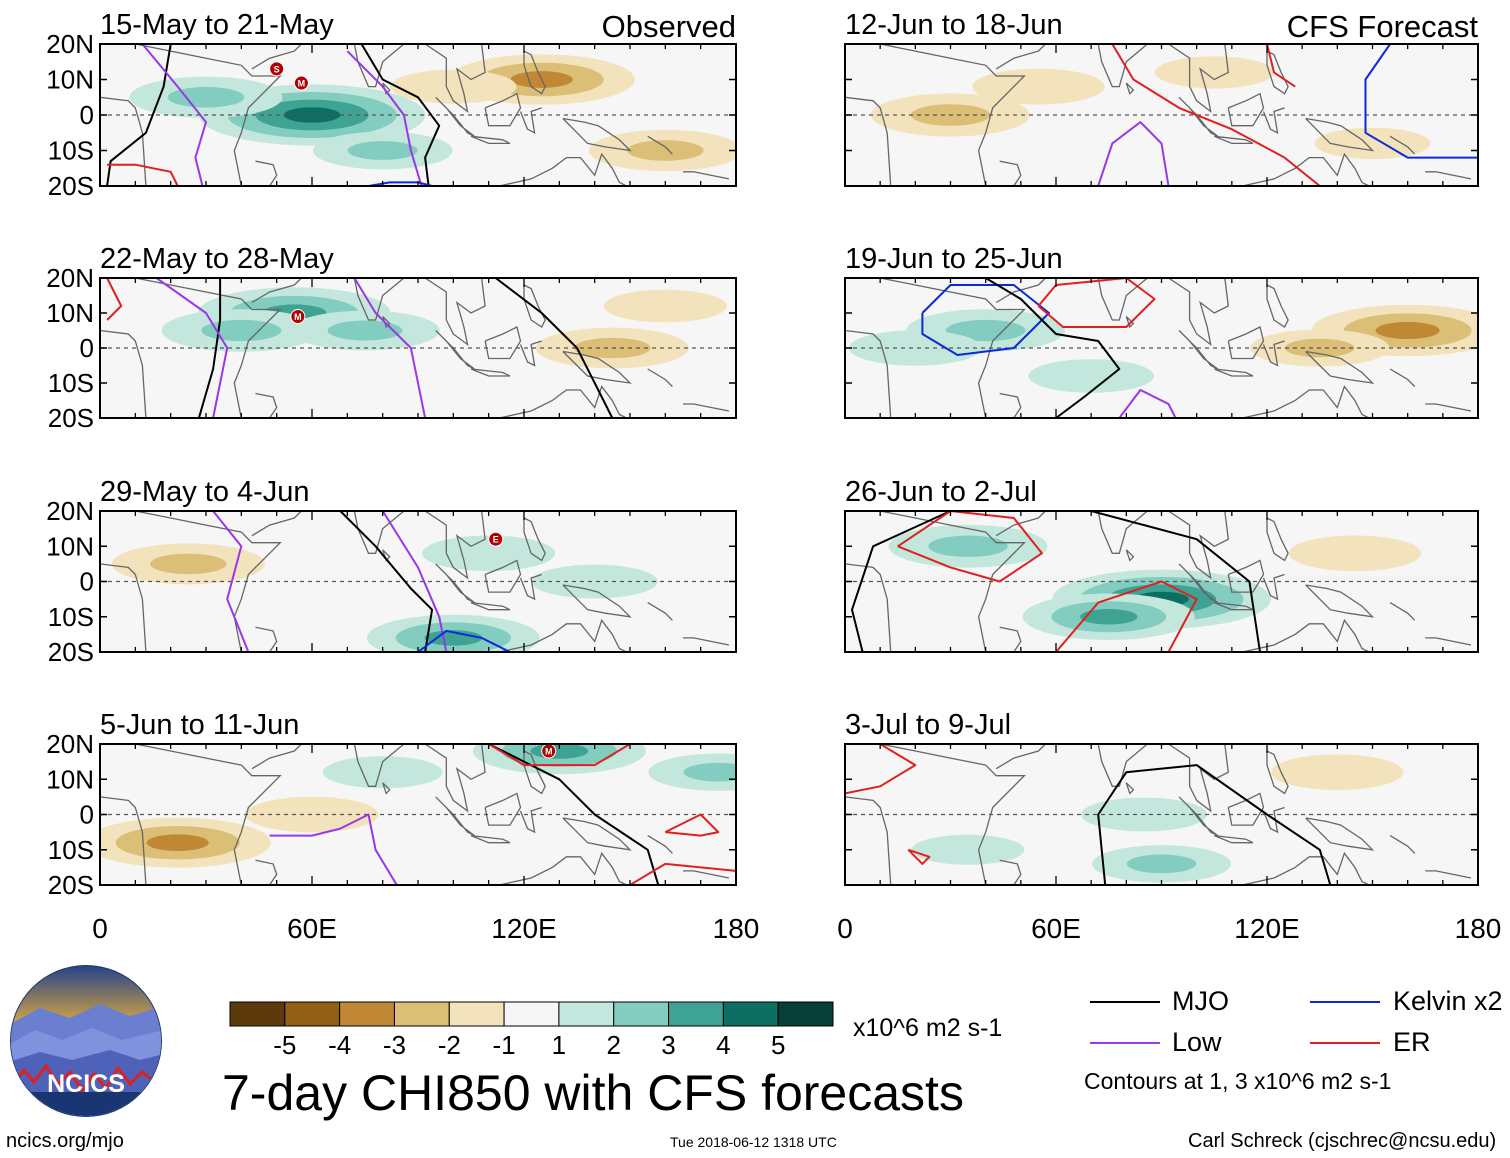 The height and width of the screenshot is (1158, 1510). I want to click on panel-6: 26-Jun to 2-Jul, so click(1161, 564).